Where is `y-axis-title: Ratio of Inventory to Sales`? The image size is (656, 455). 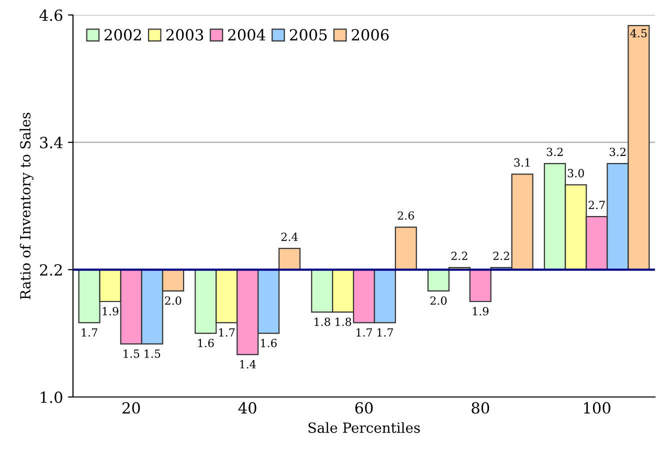
y-axis-title: Ratio of Inventory to Sales is located at coordinates (27, 206).